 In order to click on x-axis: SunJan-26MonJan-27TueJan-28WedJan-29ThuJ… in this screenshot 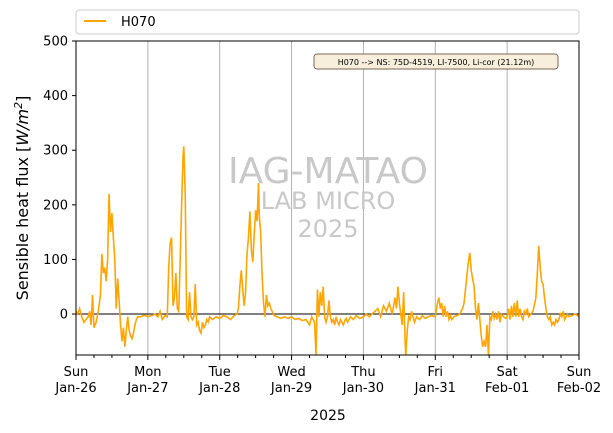, I will do `click(327, 375)`.